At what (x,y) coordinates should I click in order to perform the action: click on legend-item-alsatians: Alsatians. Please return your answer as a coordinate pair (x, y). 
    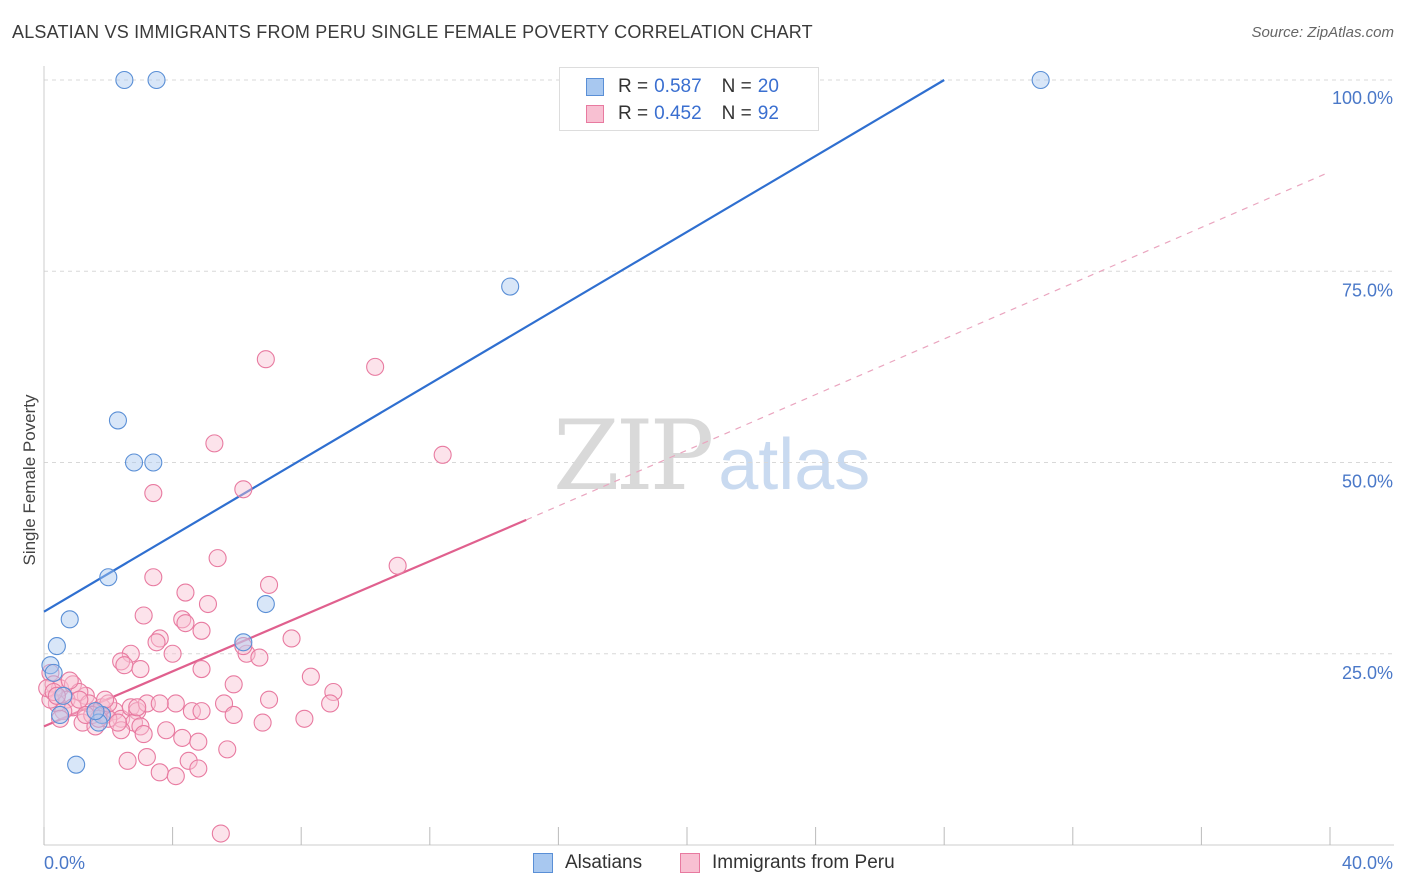
    Looking at the image, I should click on (587, 863).